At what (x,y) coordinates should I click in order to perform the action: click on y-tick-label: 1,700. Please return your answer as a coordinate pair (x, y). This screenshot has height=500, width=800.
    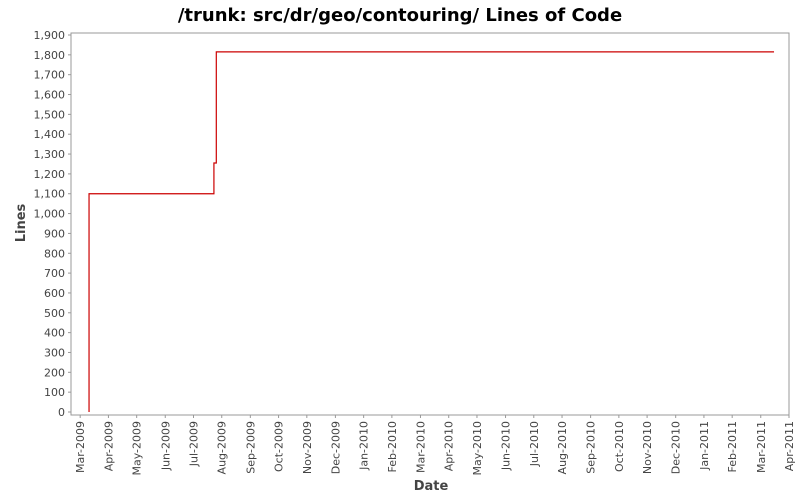
    Looking at the image, I should click on (50, 75).